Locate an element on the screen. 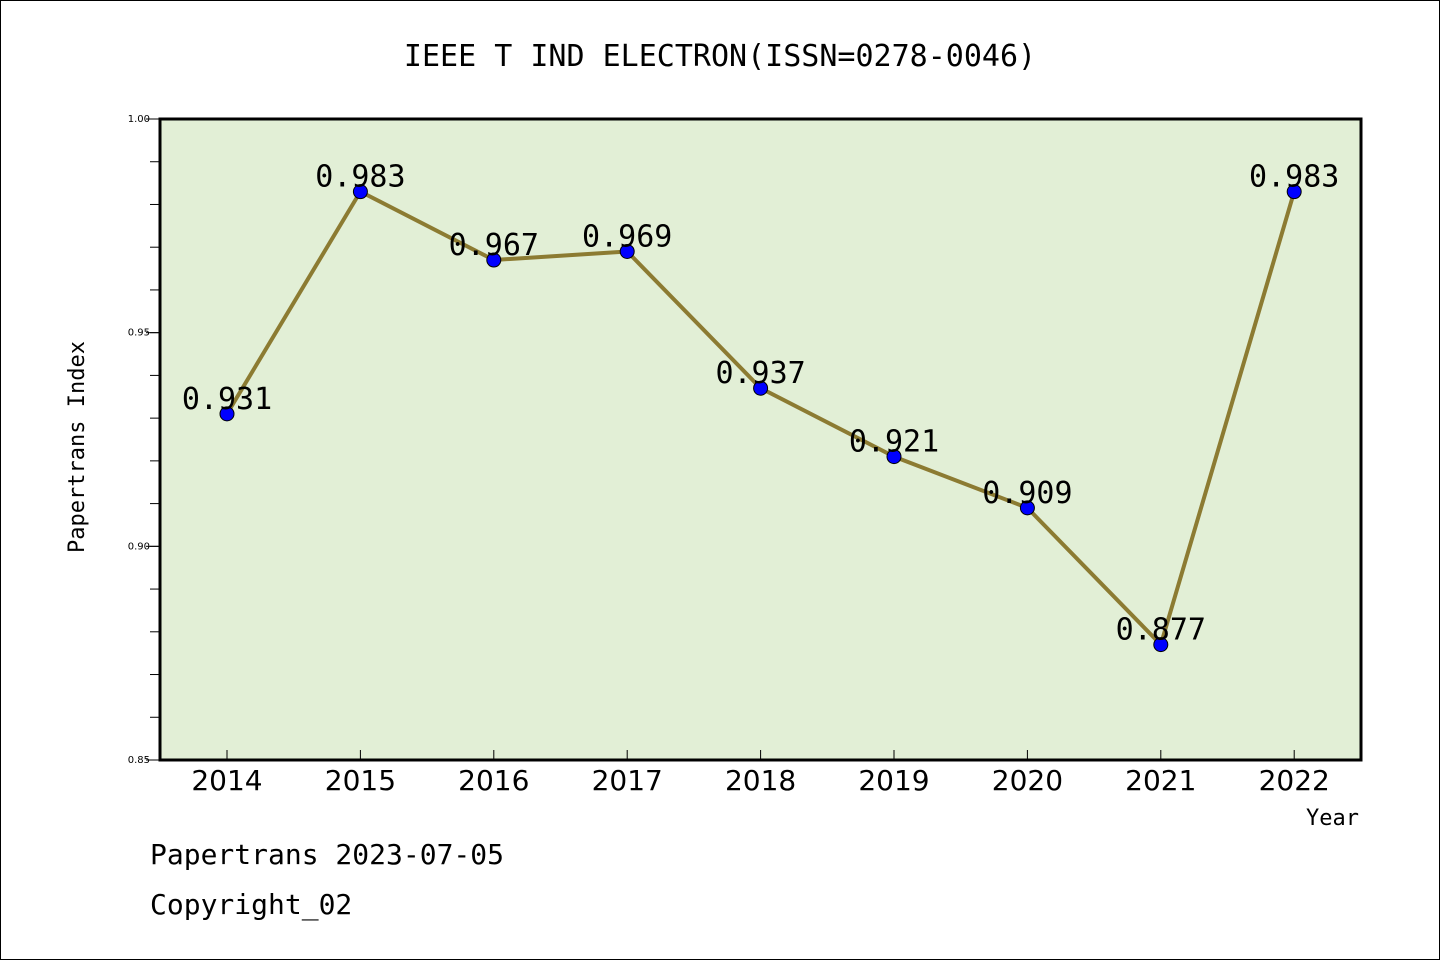 The height and width of the screenshot is (960, 1440). y-tick-label: 0.85 is located at coordinates (139, 760).